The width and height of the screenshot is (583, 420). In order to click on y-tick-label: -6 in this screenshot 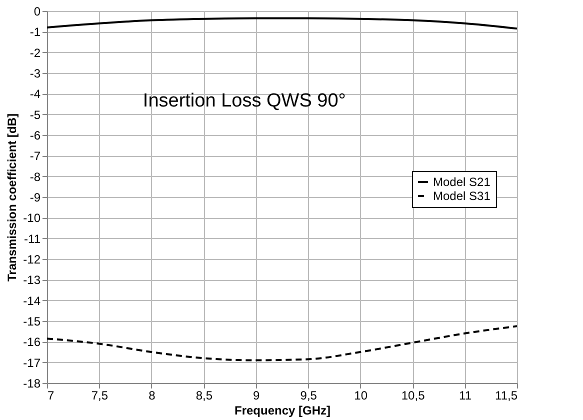, I will do `click(35, 135)`.